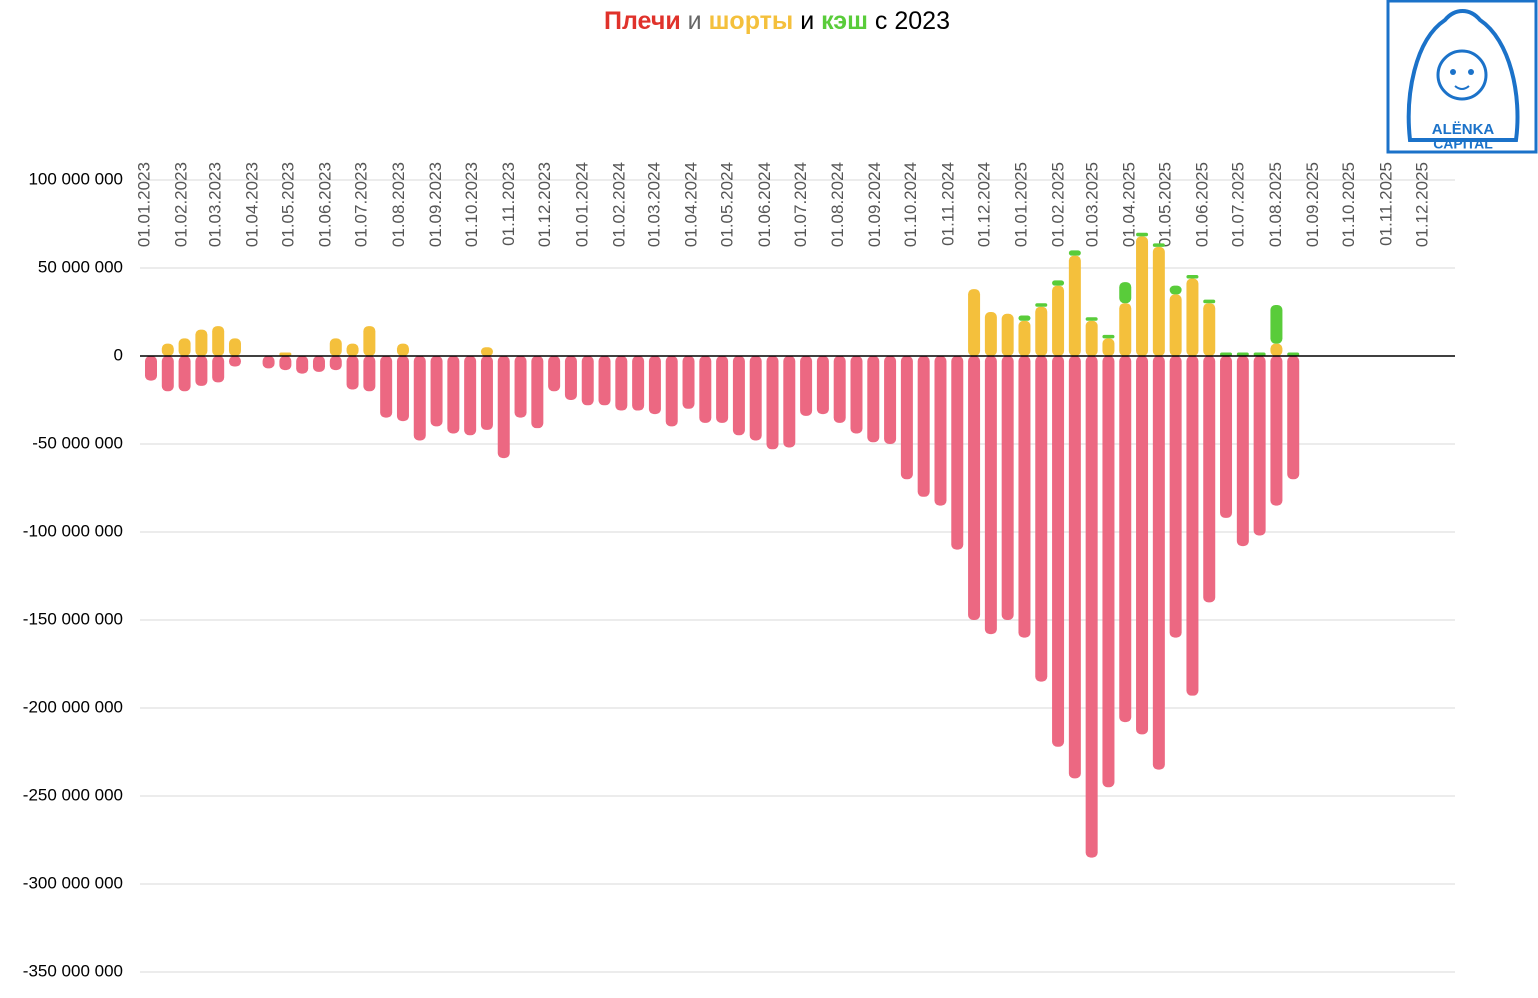  I want to click on x-tick-label: 01.09.2024, so click(874, 204).